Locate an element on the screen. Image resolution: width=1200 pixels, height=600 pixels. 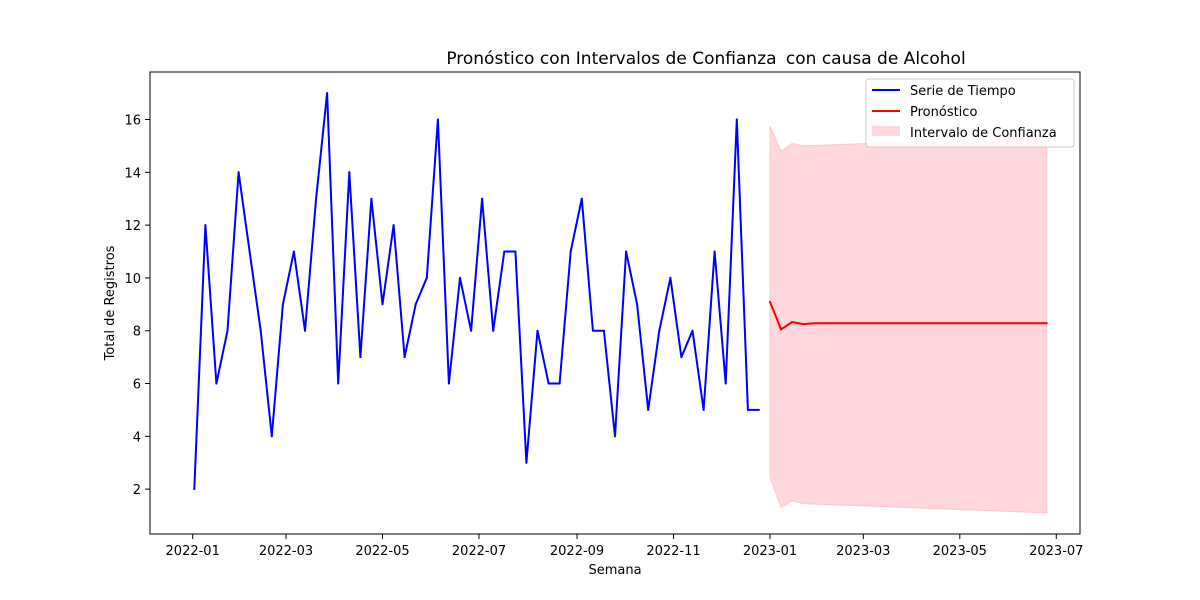
legend-box is located at coordinates (970, 113).